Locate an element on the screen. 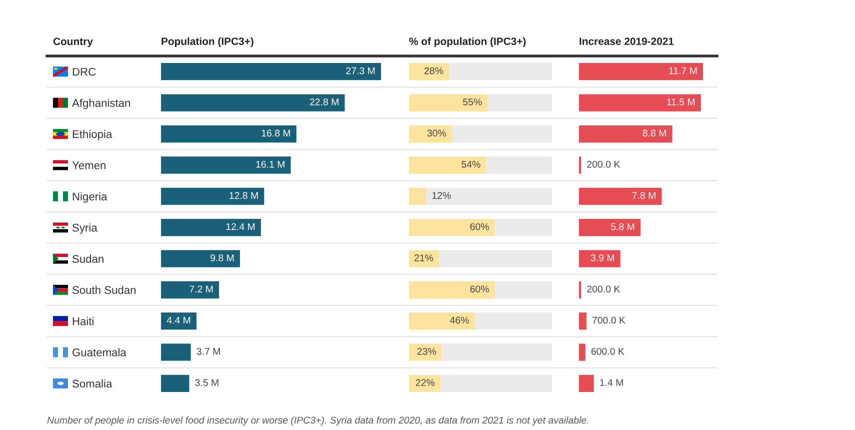 The width and height of the screenshot is (855, 430). y-tick-label: Yemen is located at coordinates (89, 166).